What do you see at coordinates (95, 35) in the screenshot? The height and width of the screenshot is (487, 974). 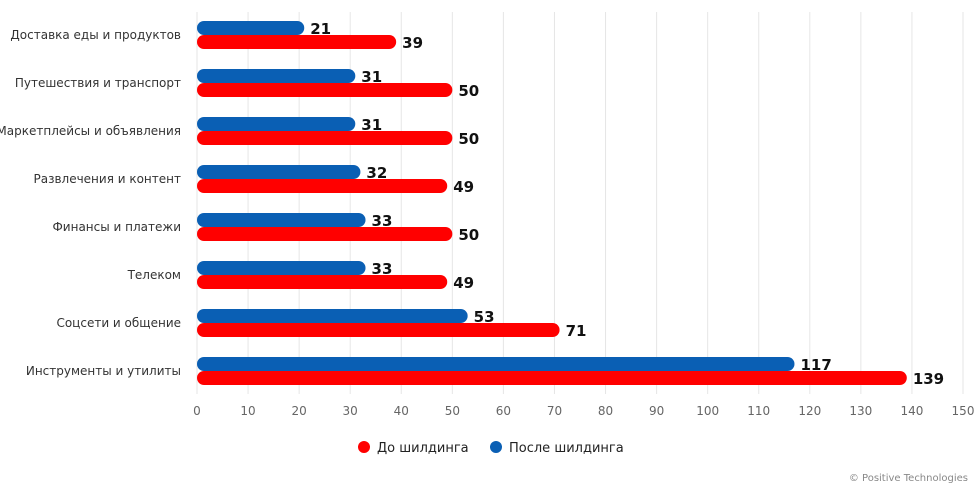 I see `category-label: Доставка еды и продуктов` at bounding box center [95, 35].